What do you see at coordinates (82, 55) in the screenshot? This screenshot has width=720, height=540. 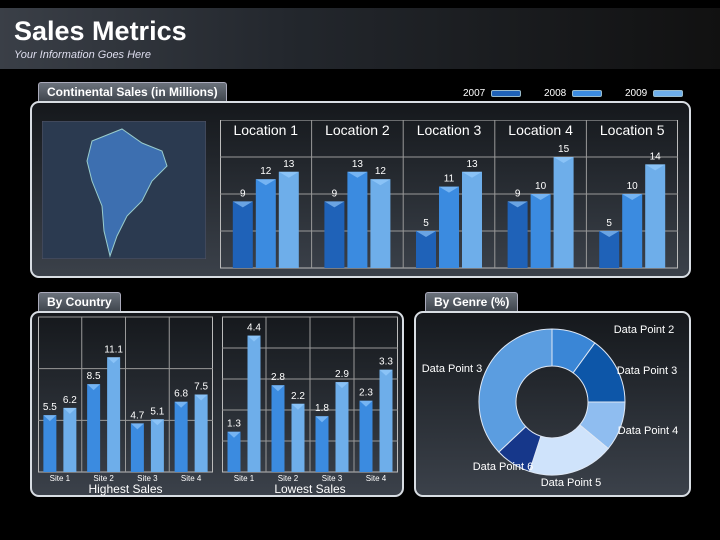 I see `page-subtitle: Your Information Goes Here` at bounding box center [82, 55].